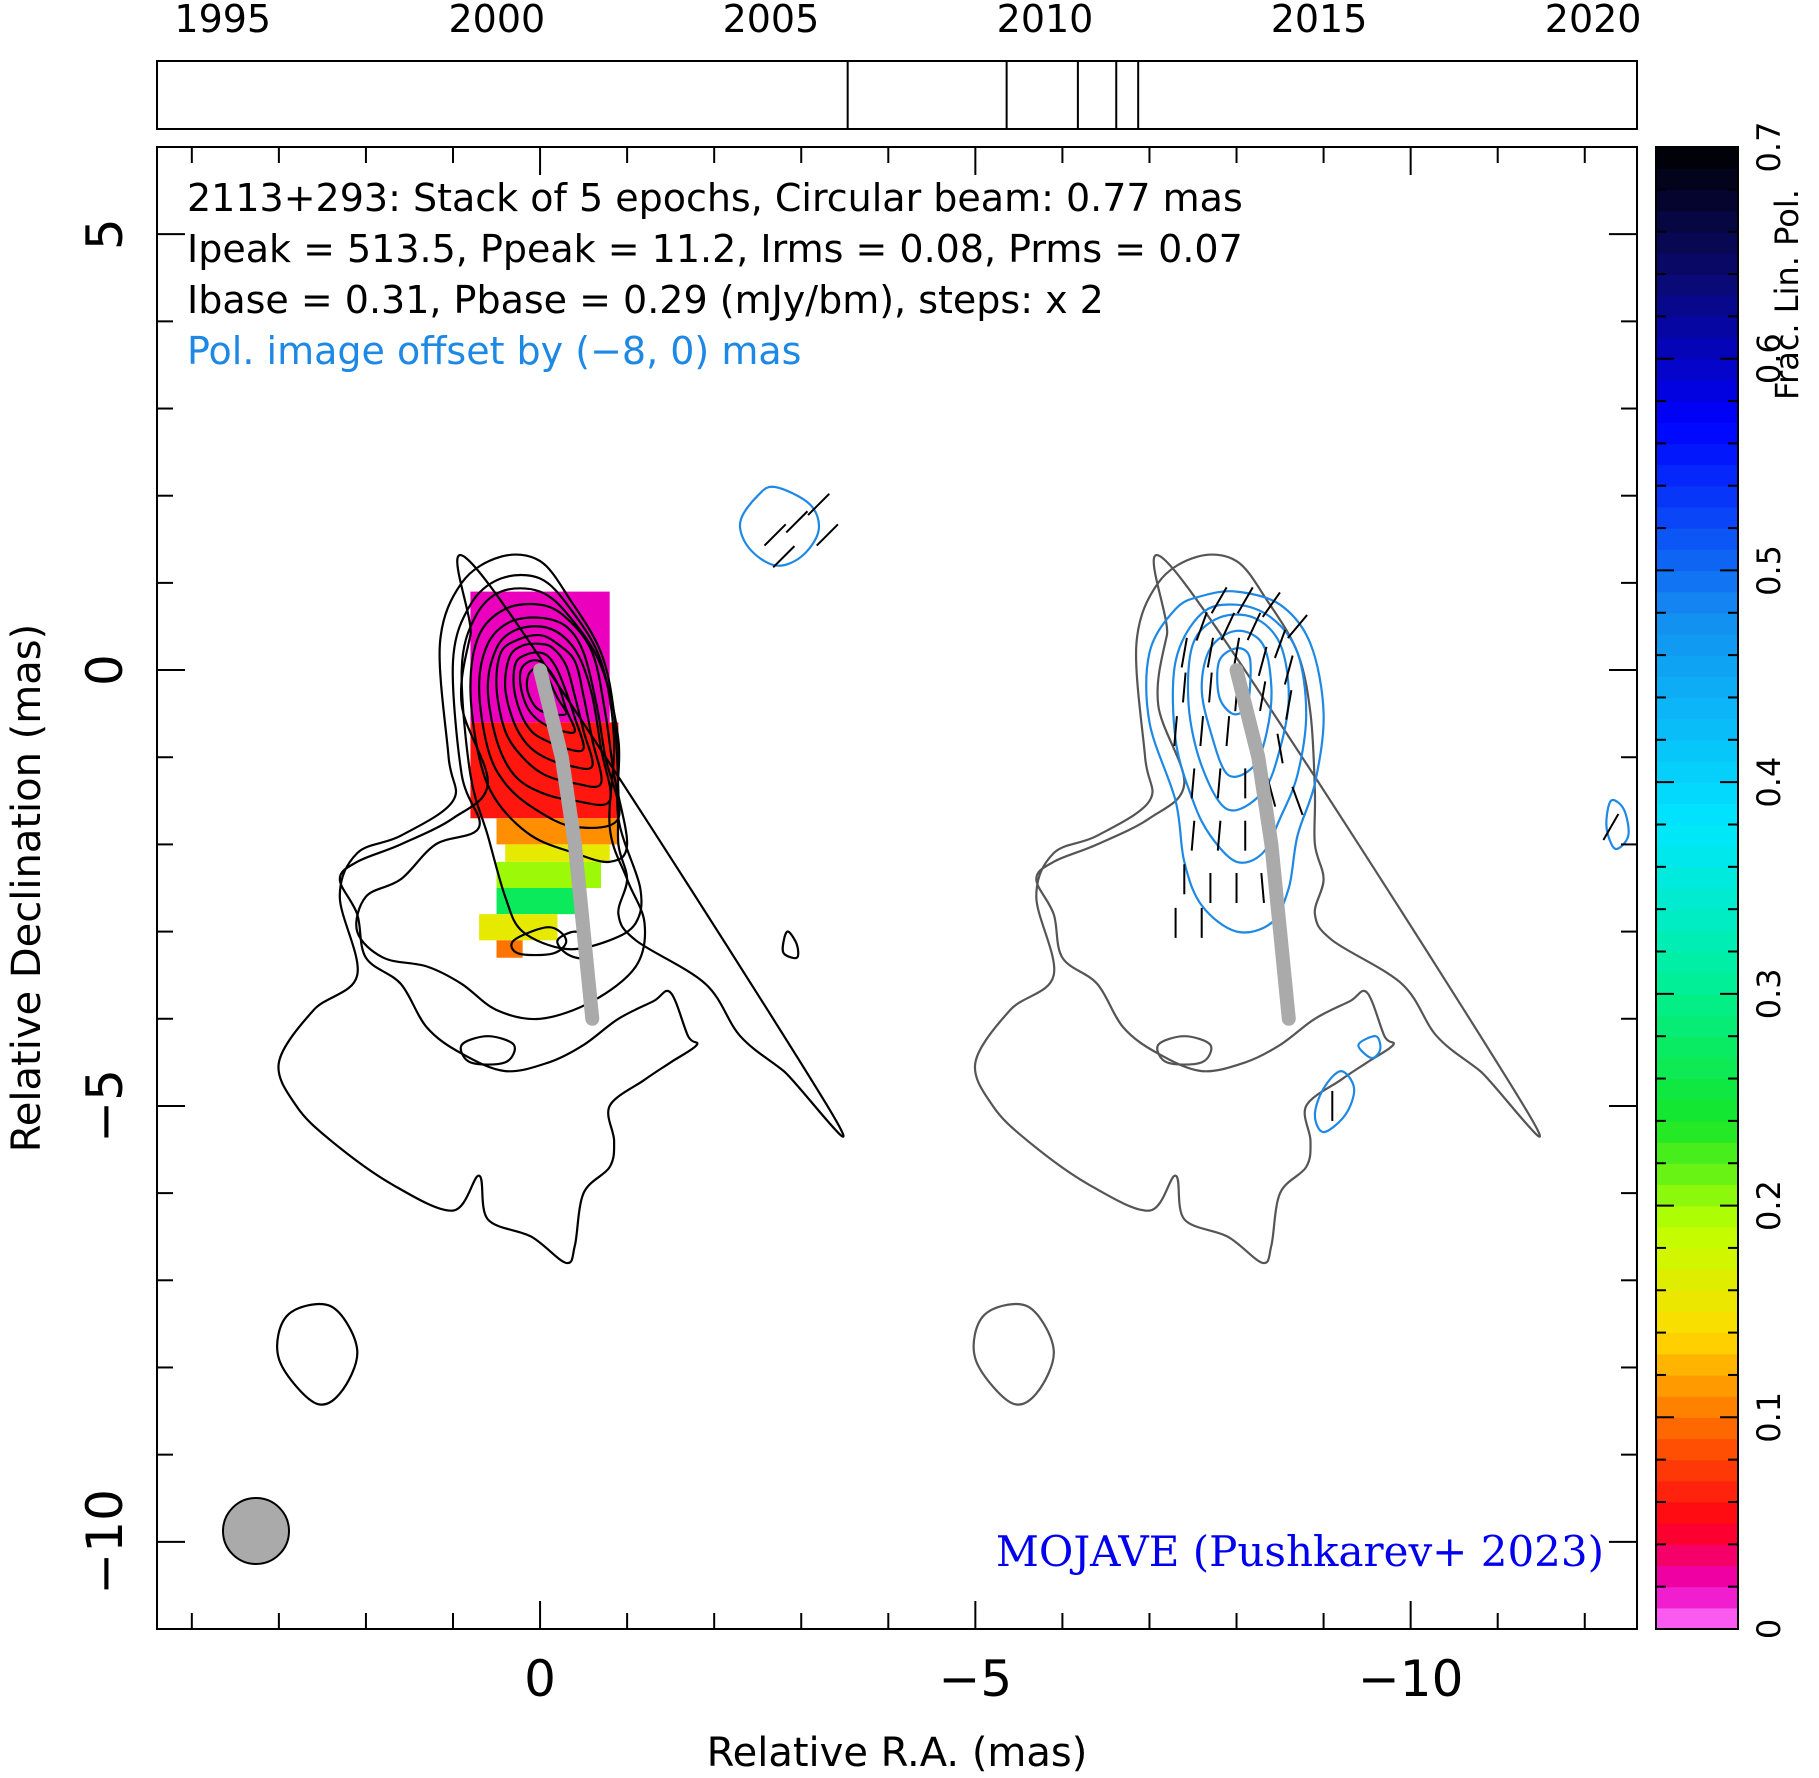 The image size is (1819, 1778). I want to click on y-tick-label: −5, so click(105, 1106).